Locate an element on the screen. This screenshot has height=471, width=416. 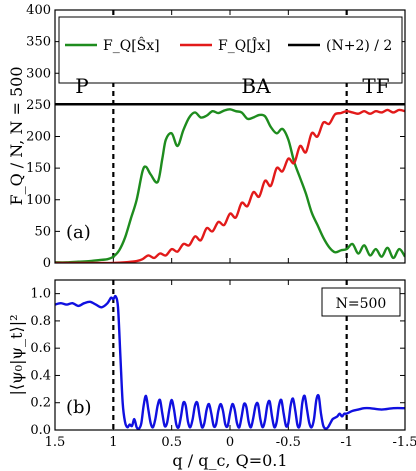
y-tick-label: 100 is located at coordinates (38, 200).